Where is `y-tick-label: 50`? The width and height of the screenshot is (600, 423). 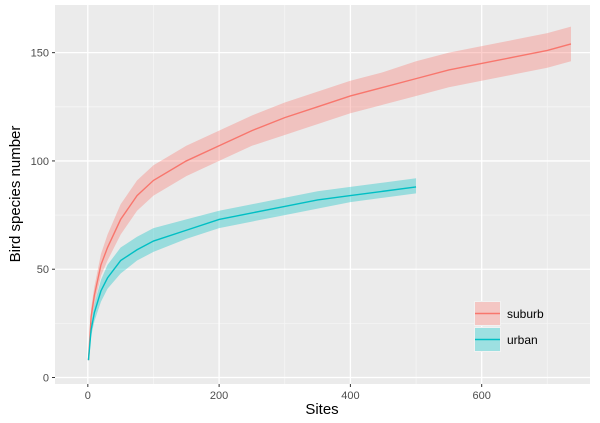 y-tick-label: 50 is located at coordinates (43, 270).